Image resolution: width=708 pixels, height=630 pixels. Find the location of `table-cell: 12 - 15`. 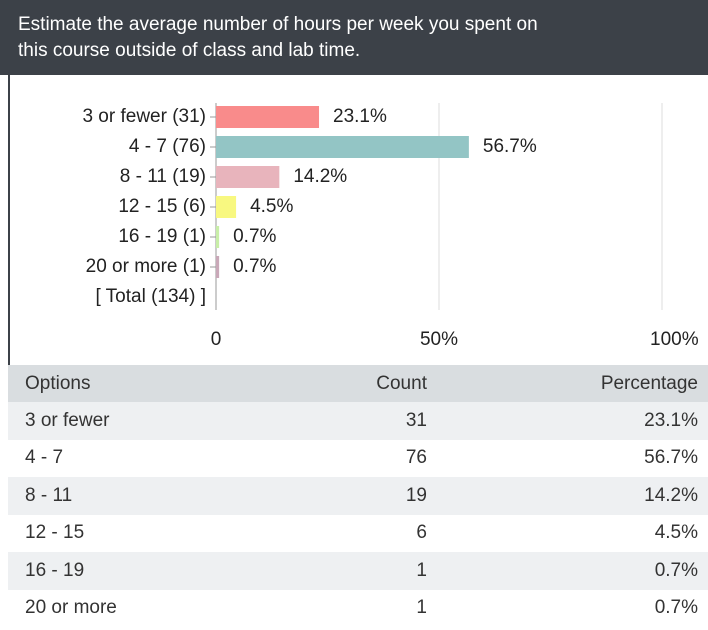

table-cell: 12 - 15 is located at coordinates (55, 533).